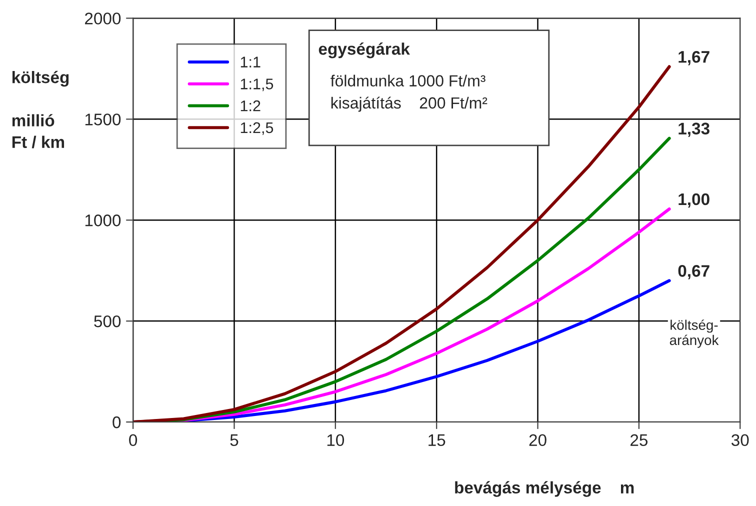  Describe the element at coordinates (639, 440) in the screenshot. I see `x-tick-label: 25` at that location.